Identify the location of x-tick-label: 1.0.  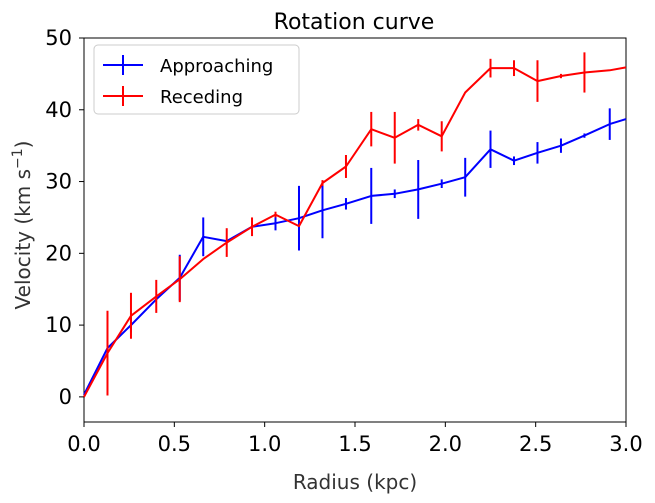
(264, 444).